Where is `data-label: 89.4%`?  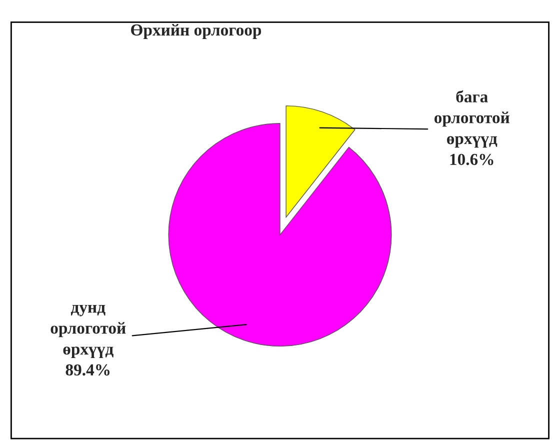 data-label: 89.4% is located at coordinates (88, 370).